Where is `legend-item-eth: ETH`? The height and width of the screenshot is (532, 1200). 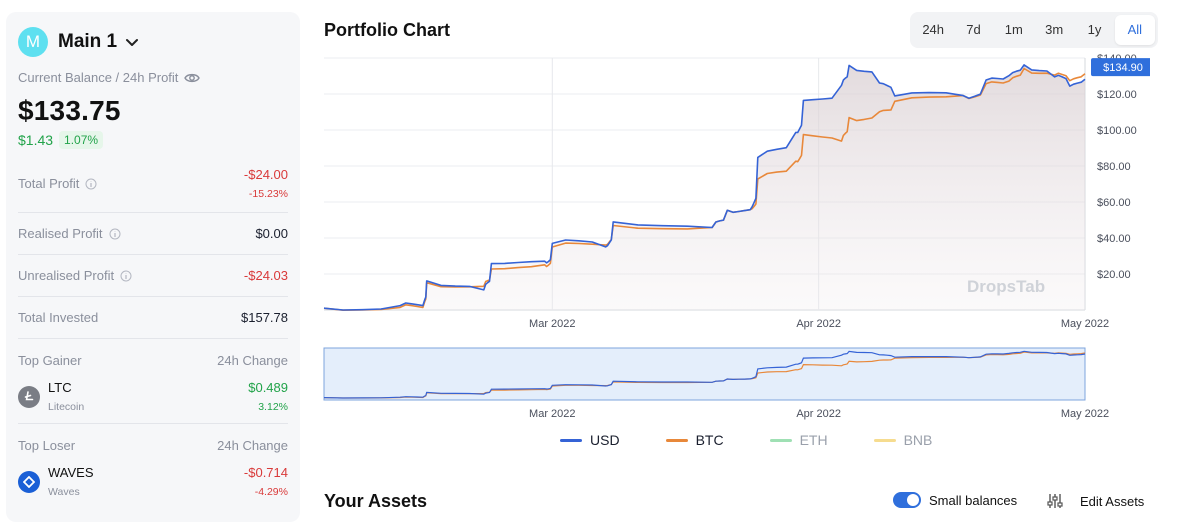
legend-item-eth: ETH is located at coordinates (798, 440).